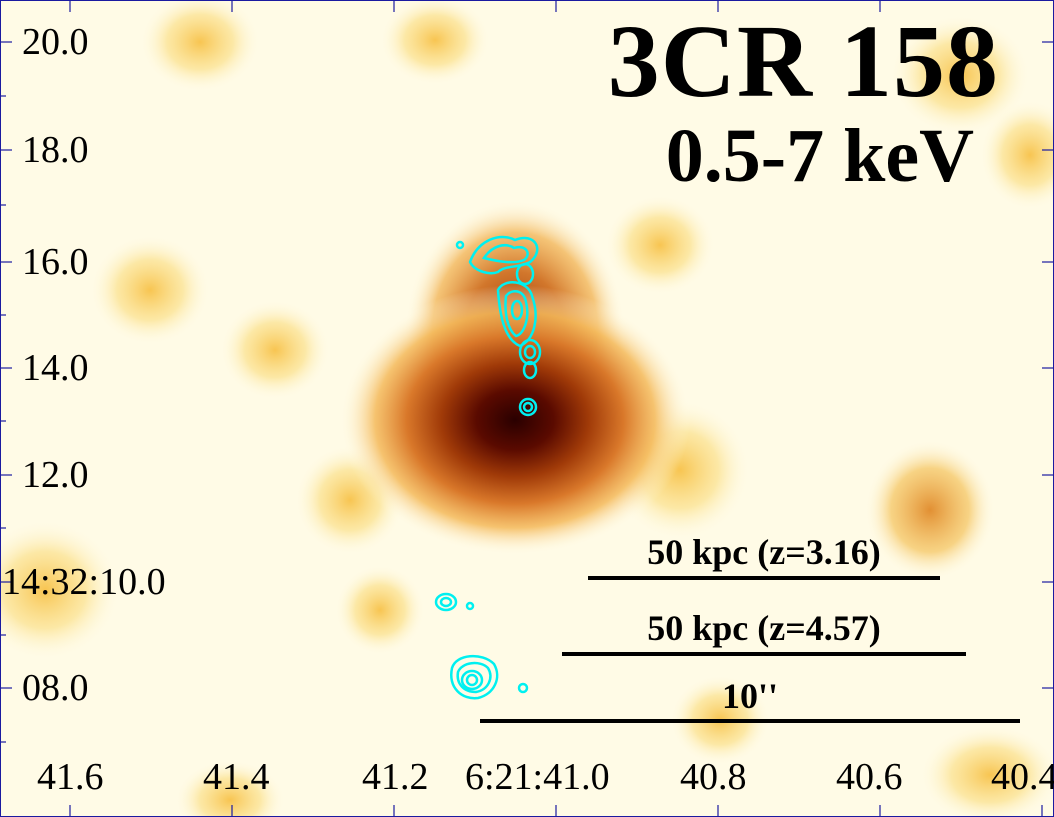 The image size is (1054, 817). What do you see at coordinates (537, 777) in the screenshot?
I see `ra-tick-label: 6:21:41.0` at bounding box center [537, 777].